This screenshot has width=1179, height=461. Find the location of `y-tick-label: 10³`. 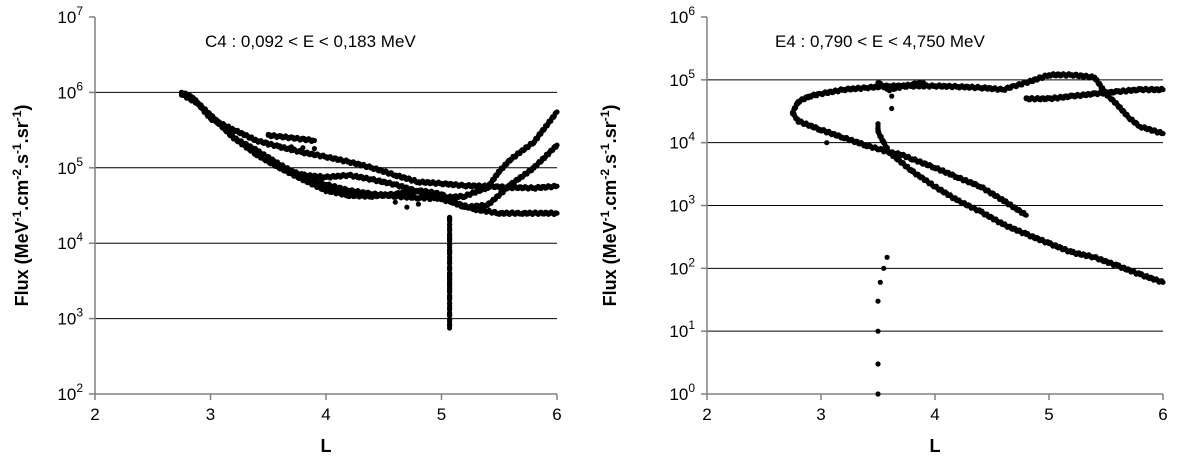

y-tick-label: 10³ is located at coordinates (70, 317).